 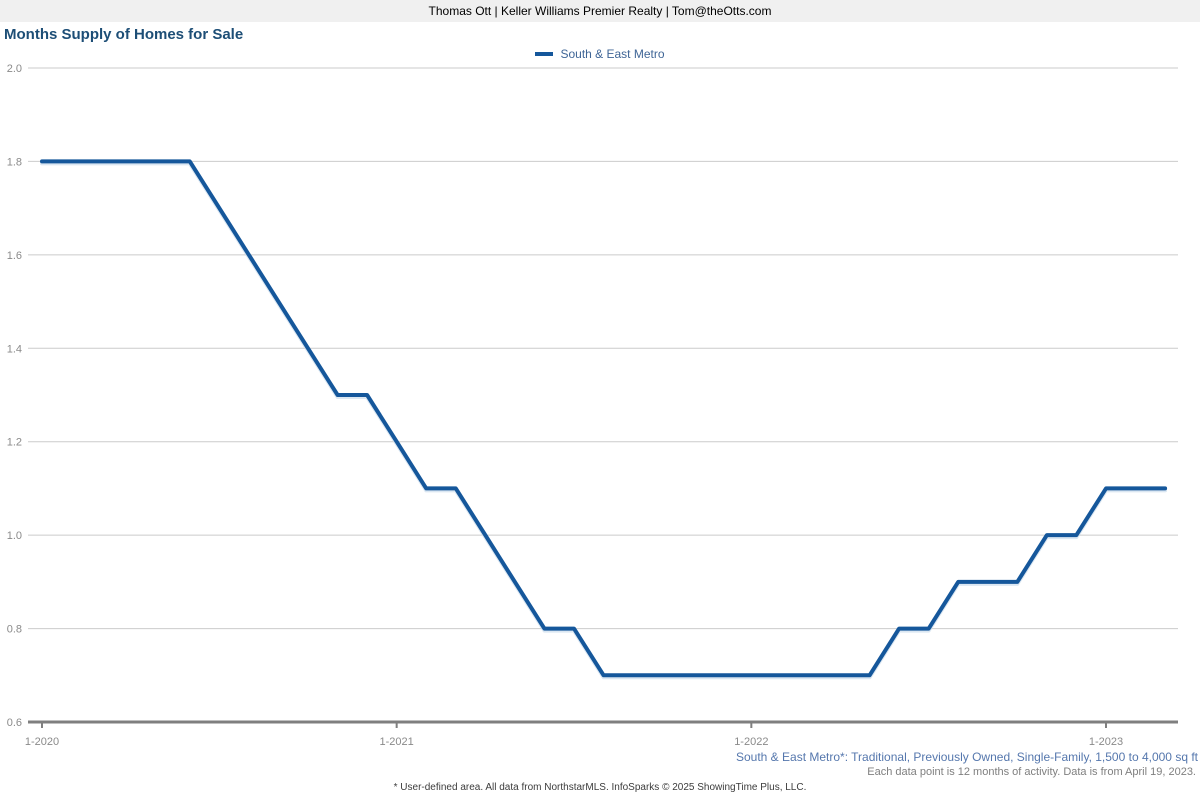 What do you see at coordinates (14, 256) in the screenshot?
I see `svg-text: 1.6` at bounding box center [14, 256].